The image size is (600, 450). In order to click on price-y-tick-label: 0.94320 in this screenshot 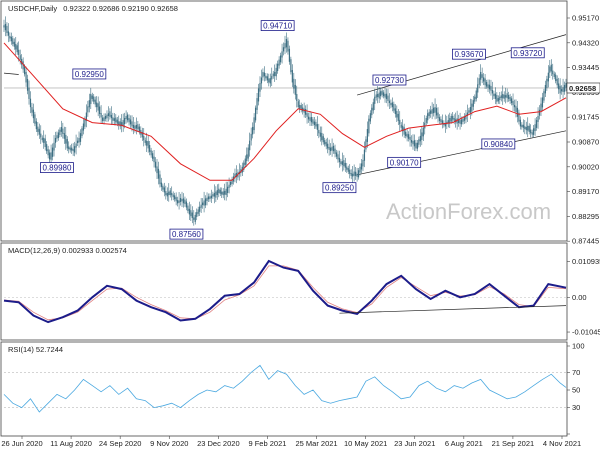, I will do `click(585, 42)`.